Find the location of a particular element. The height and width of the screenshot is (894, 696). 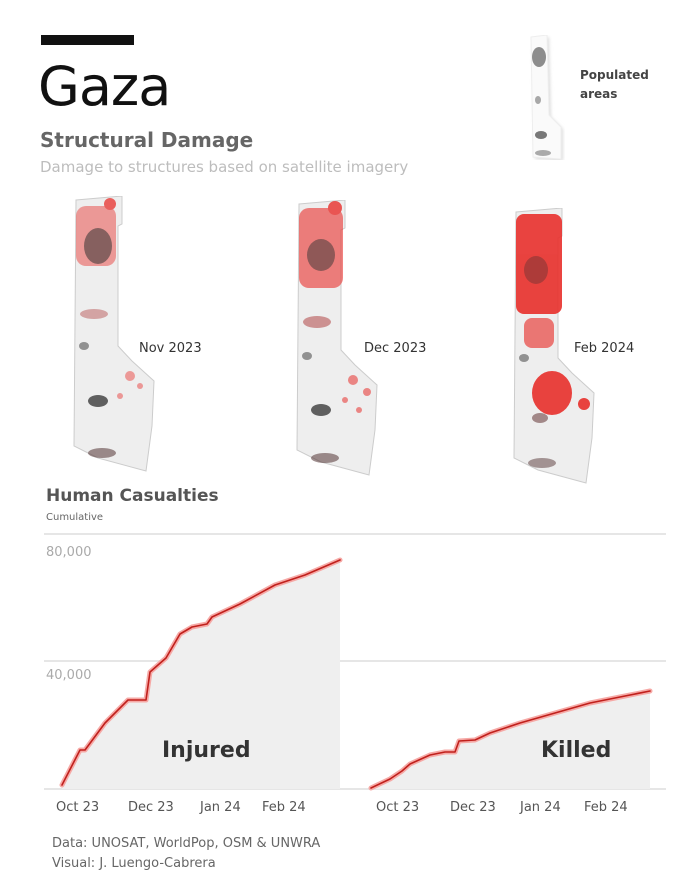

injured-line-core is located at coordinates (201, 672).